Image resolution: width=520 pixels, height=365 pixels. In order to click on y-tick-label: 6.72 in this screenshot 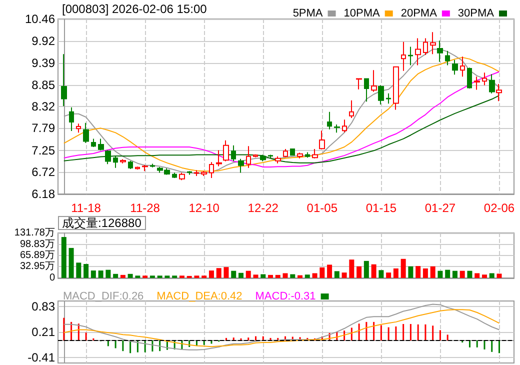, I will do `click(44, 171)`.